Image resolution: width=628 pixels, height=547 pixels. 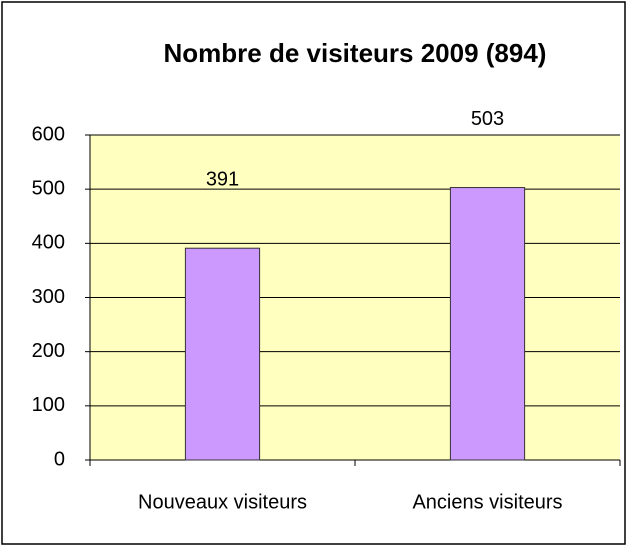 What do you see at coordinates (355, 53) in the screenshot?
I see `chart-title: Nombre de visiteurs 2009 (894)` at bounding box center [355, 53].